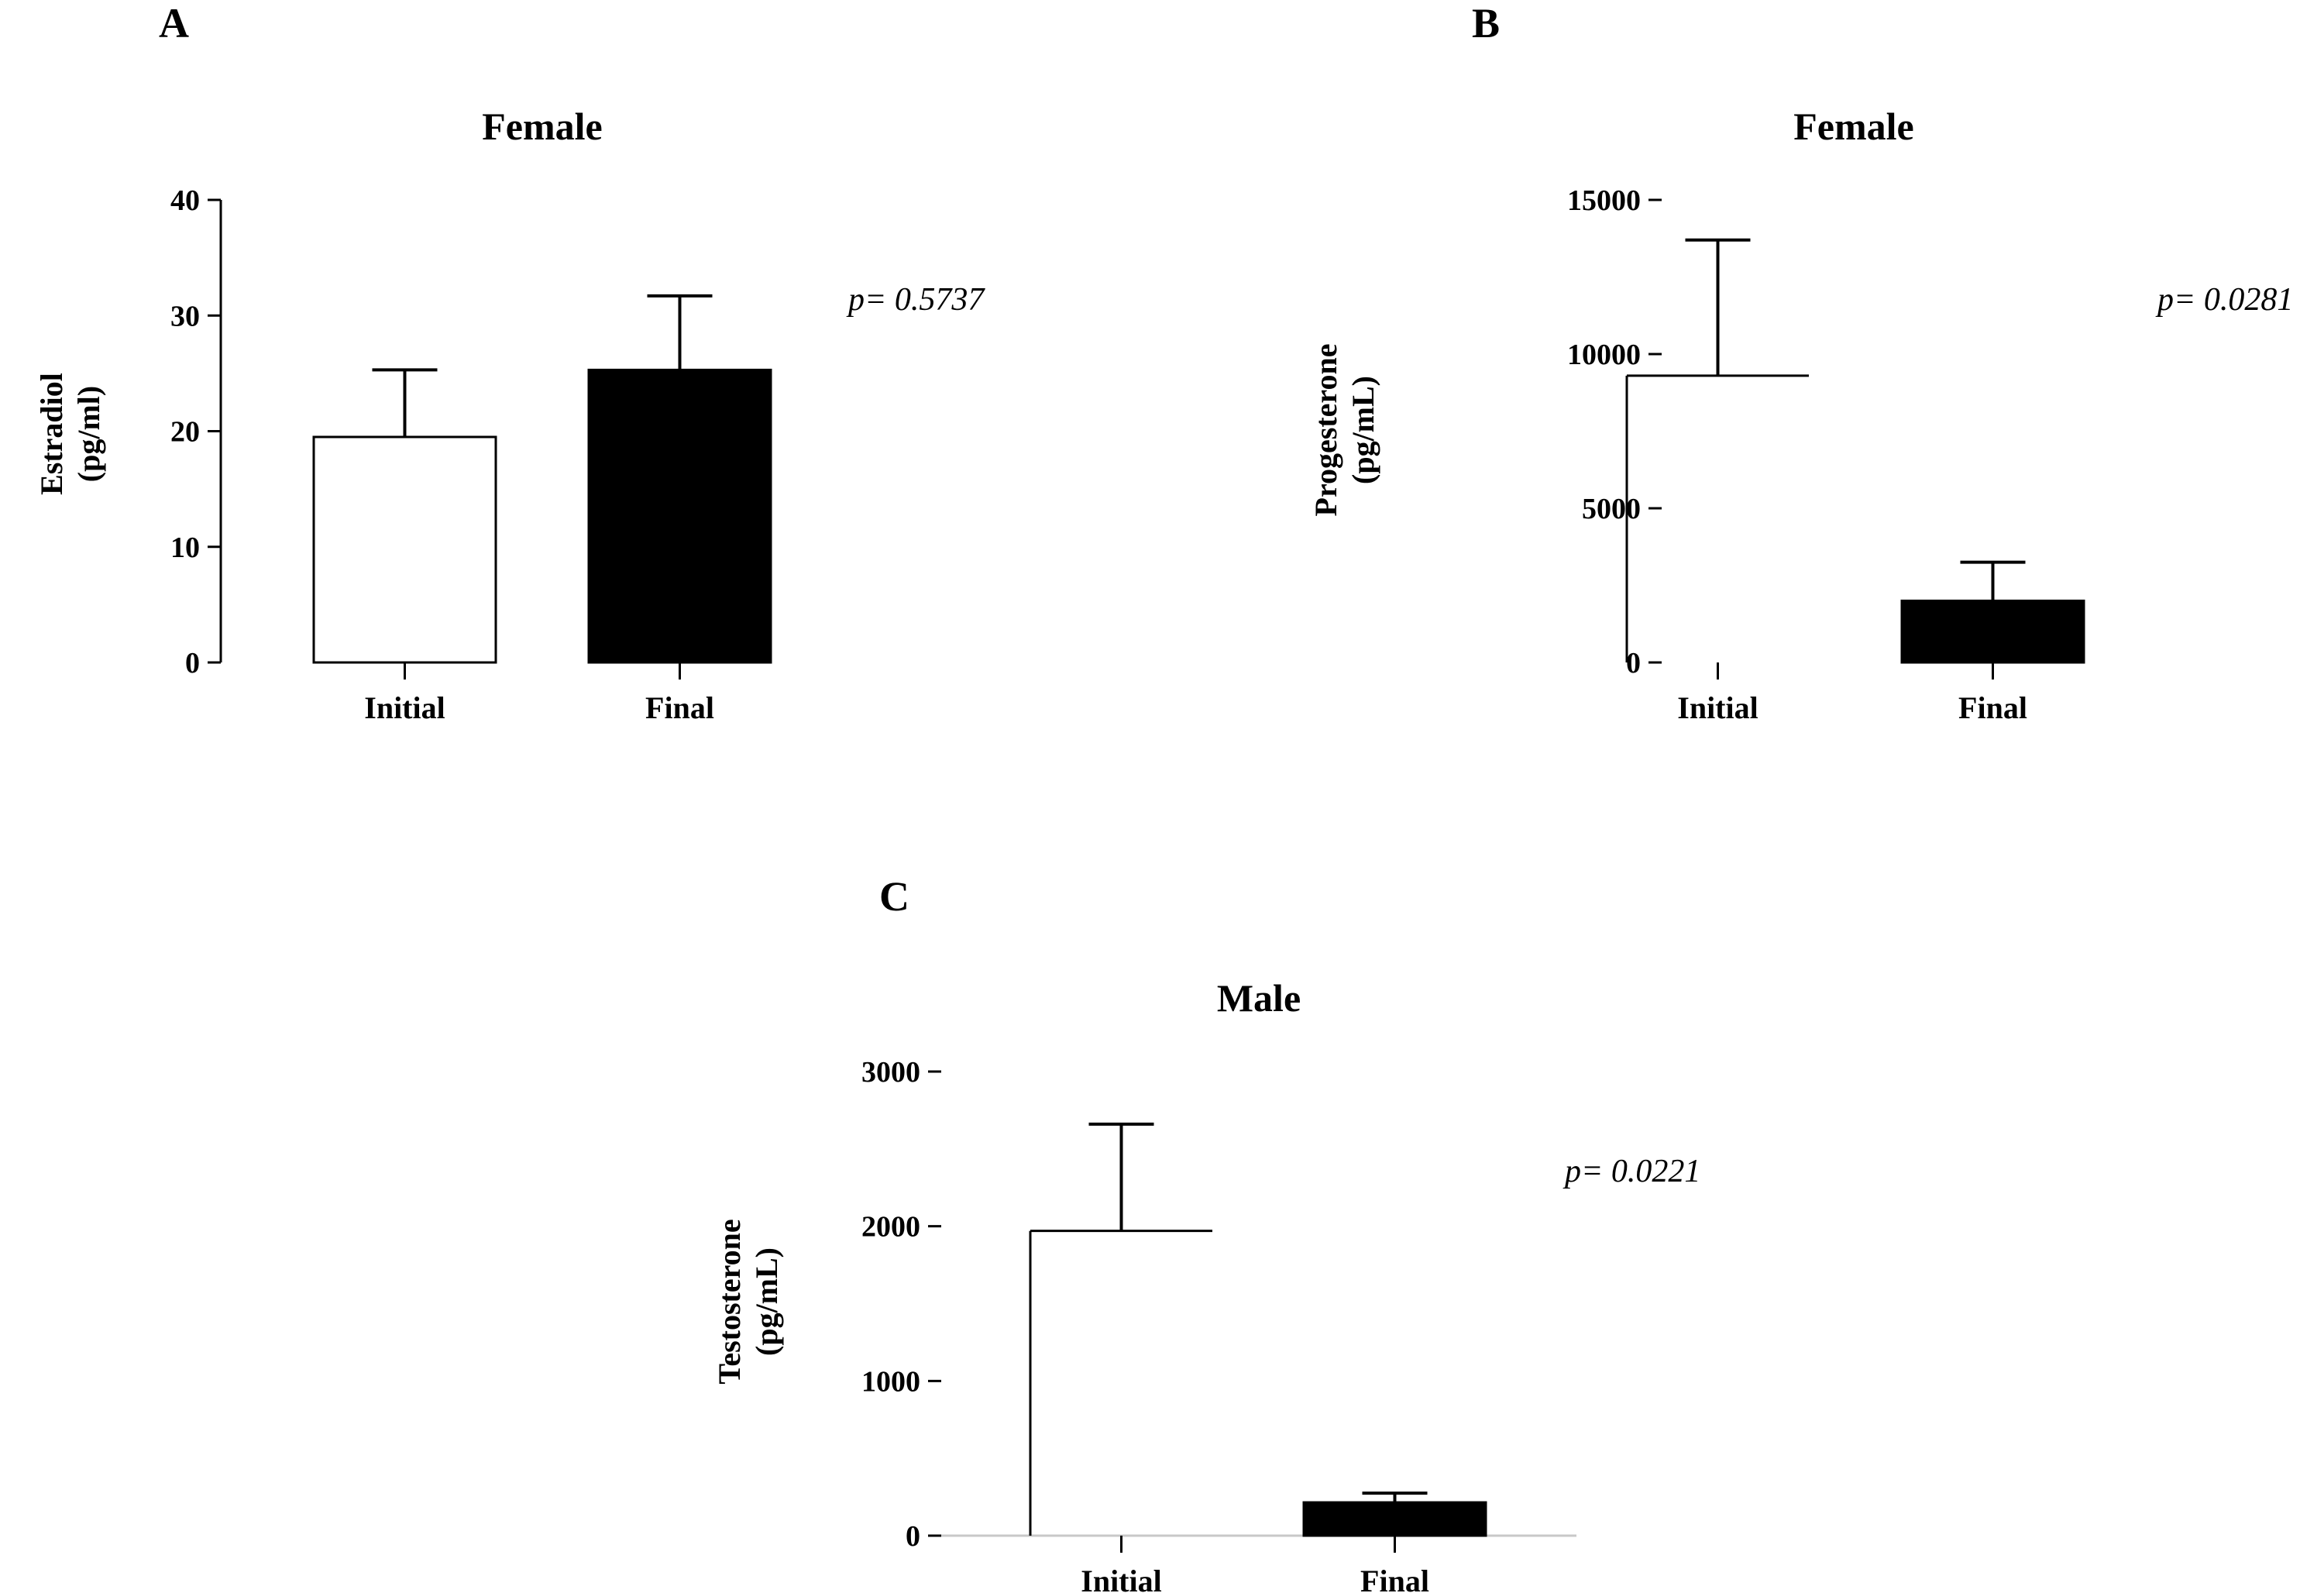  I want to click on y-tick-label: 30, so click(185, 316).